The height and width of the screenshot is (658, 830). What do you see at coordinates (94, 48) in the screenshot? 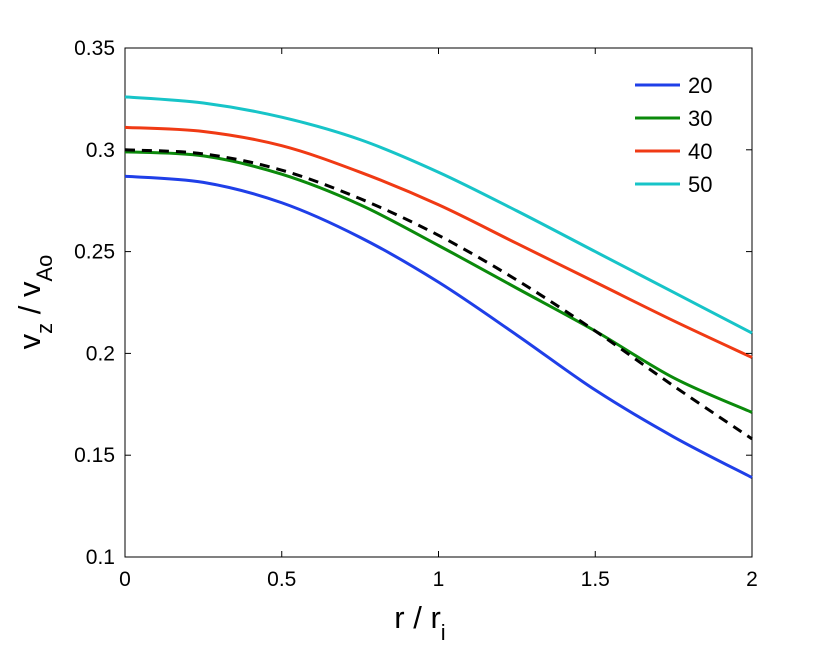
I see `y-tick-label: 0.35` at bounding box center [94, 48].